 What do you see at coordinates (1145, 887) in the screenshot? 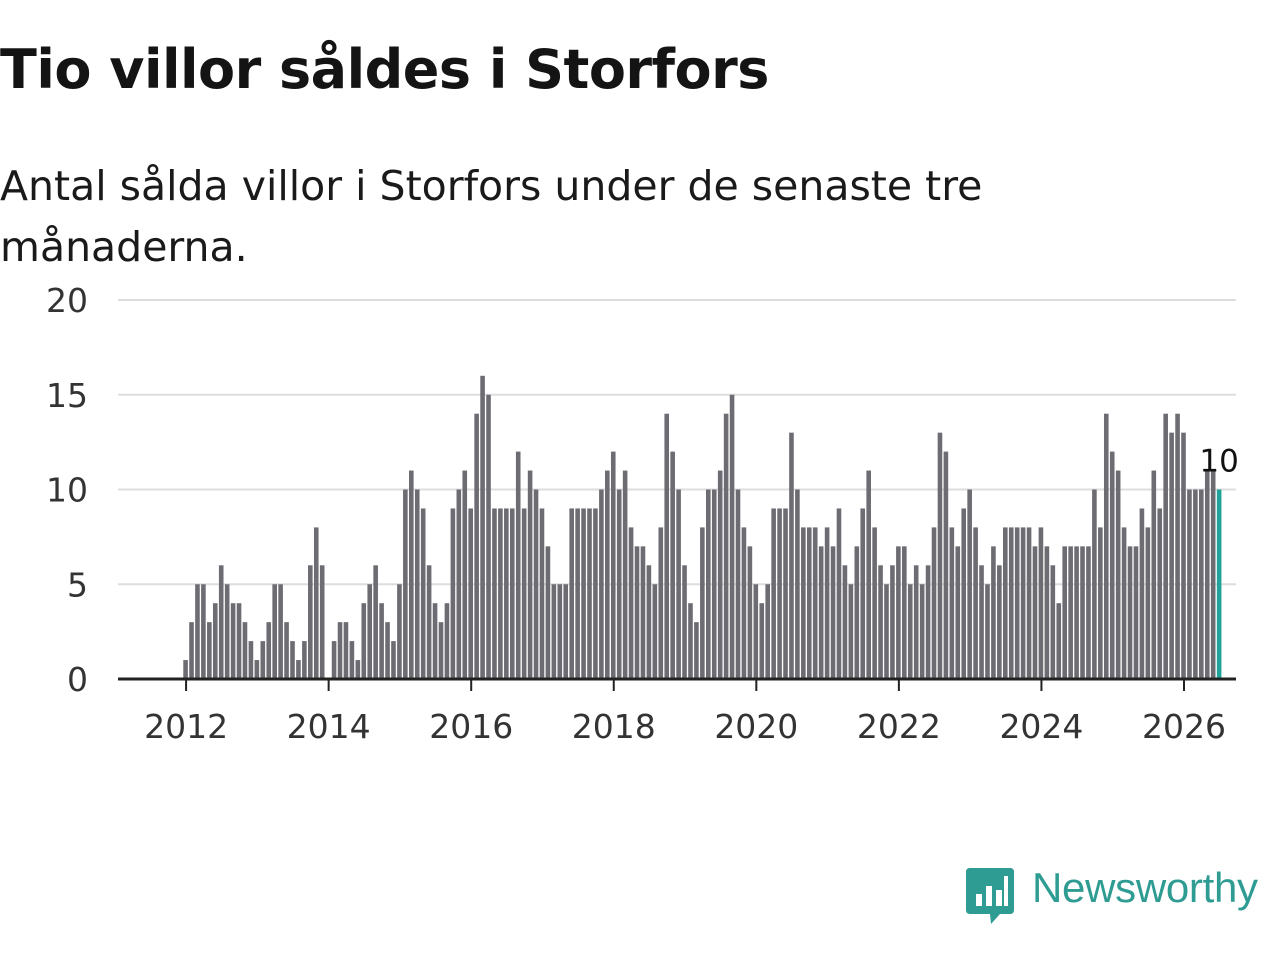
I see `brand-name: Newsworthy` at bounding box center [1145, 887].